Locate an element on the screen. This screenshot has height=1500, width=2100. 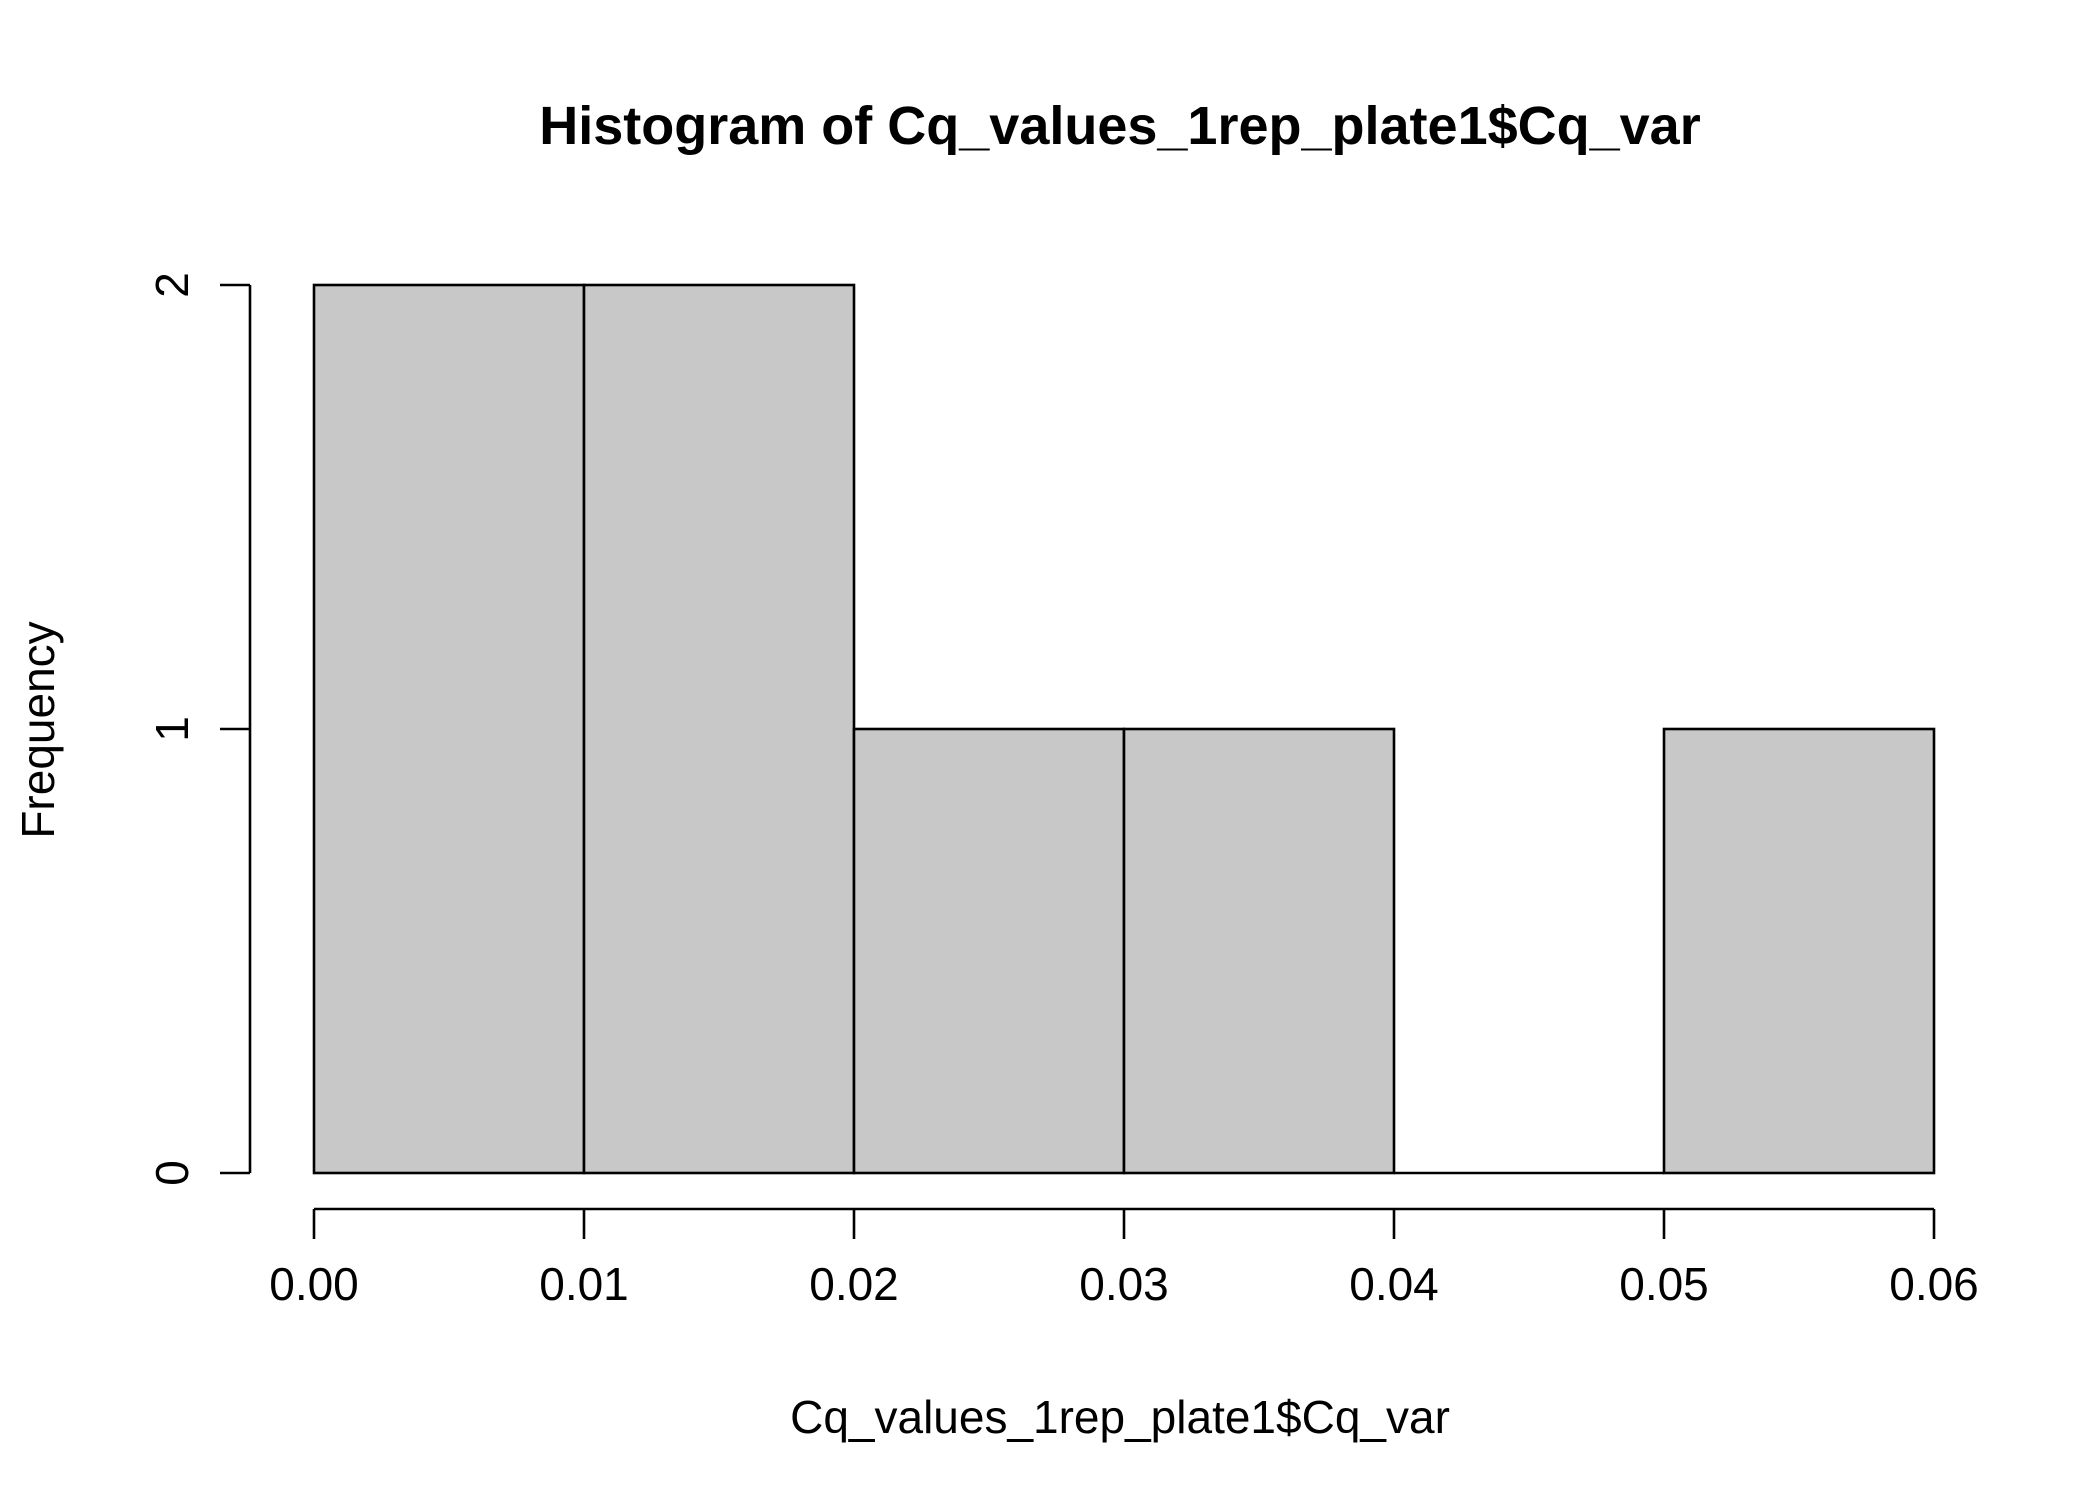
y-tick-label-0: 0 is located at coordinates (172, 1173).